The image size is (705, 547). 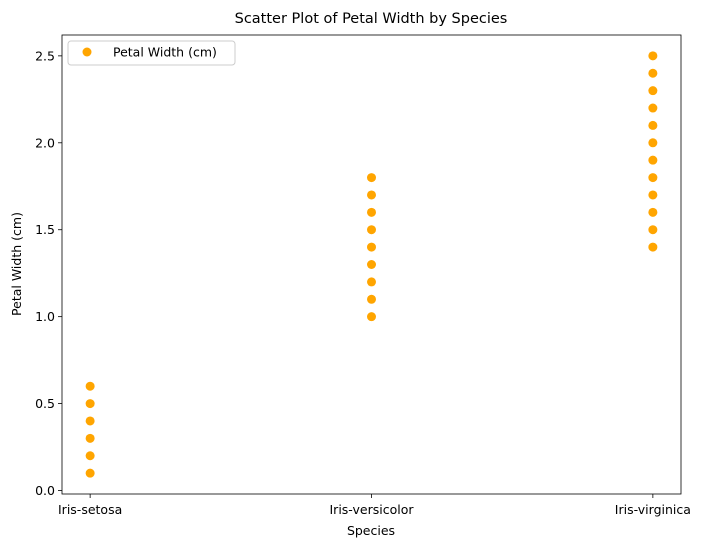 What do you see at coordinates (48, 273) in the screenshot?
I see `y-axis-ticks: 0.0 0.5 1.0 1.5 2.0 2.5` at bounding box center [48, 273].